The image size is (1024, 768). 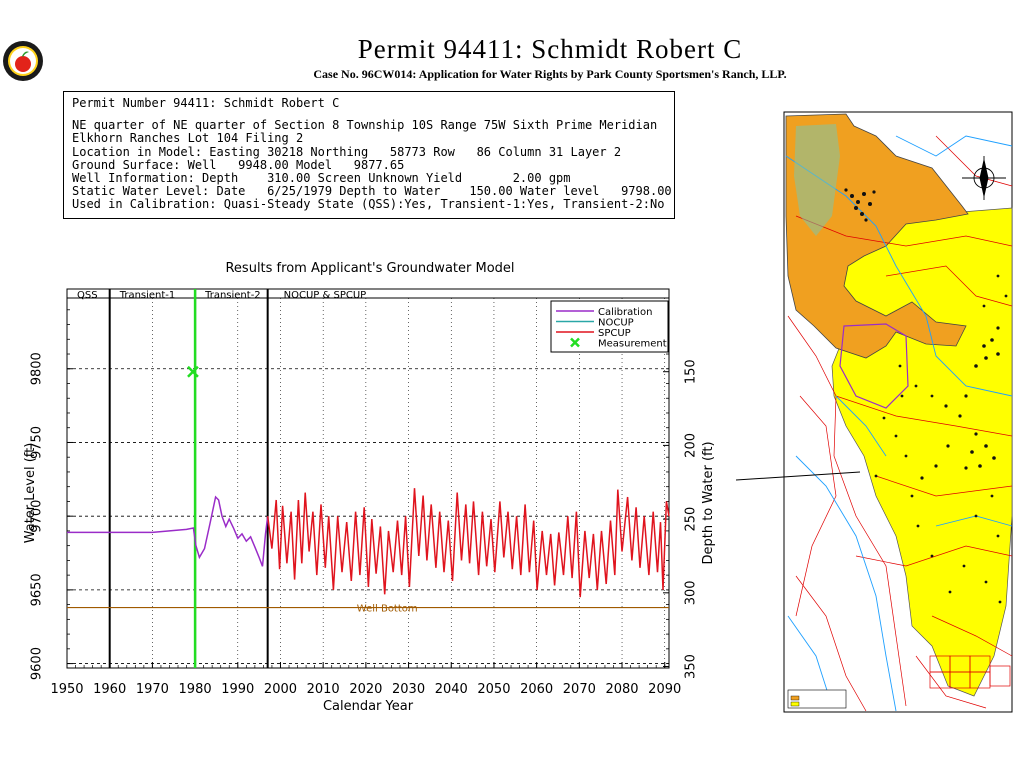 I want to click on period-label: Transient-2, so click(x=232, y=295).